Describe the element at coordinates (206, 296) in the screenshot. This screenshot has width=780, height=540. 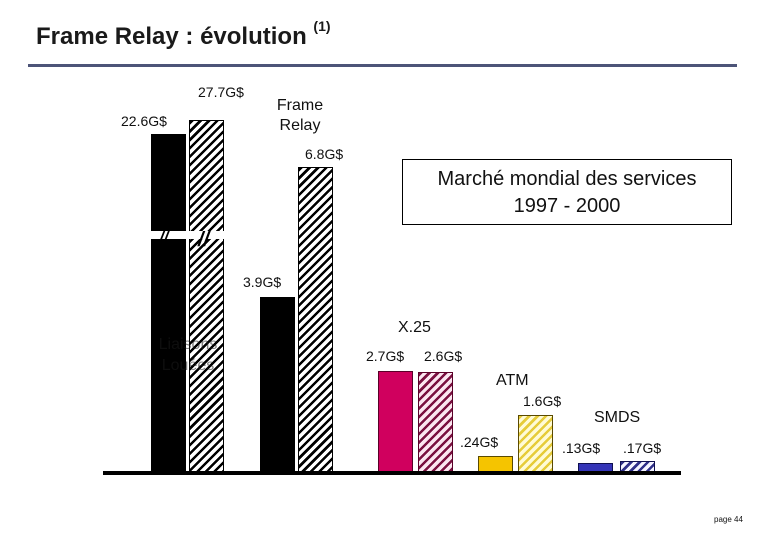
I see `leased-2000-bar` at that location.